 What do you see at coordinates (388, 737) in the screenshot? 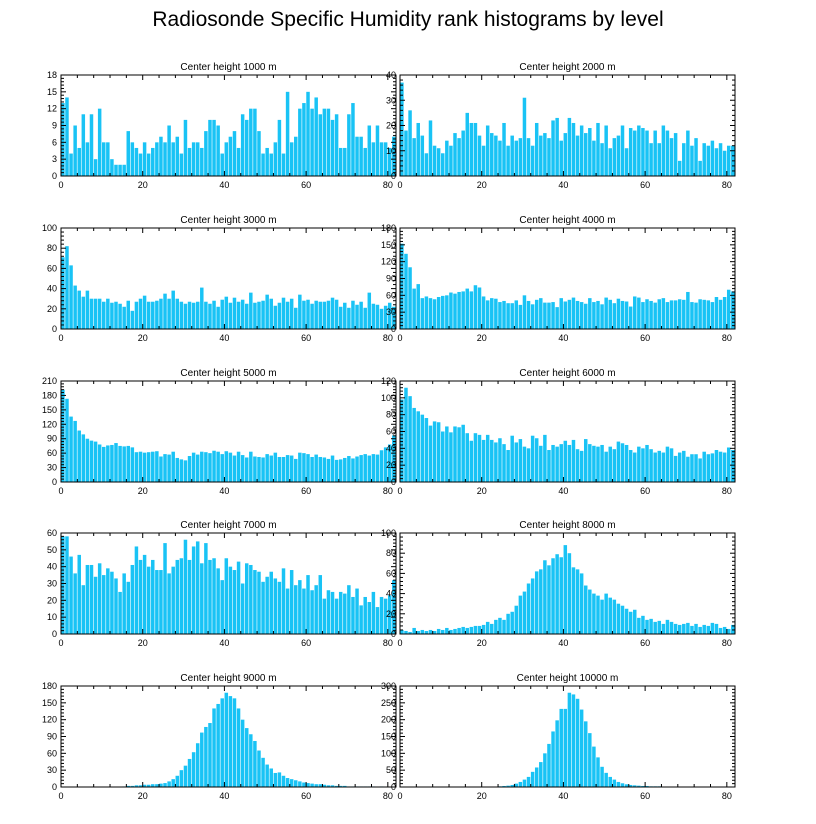
I see `y-tick-label: 150` at bounding box center [388, 737].